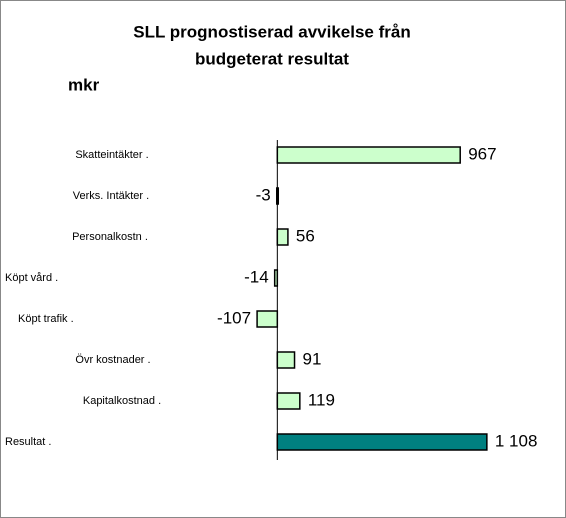  I want to click on value-label: -107, so click(234, 317).